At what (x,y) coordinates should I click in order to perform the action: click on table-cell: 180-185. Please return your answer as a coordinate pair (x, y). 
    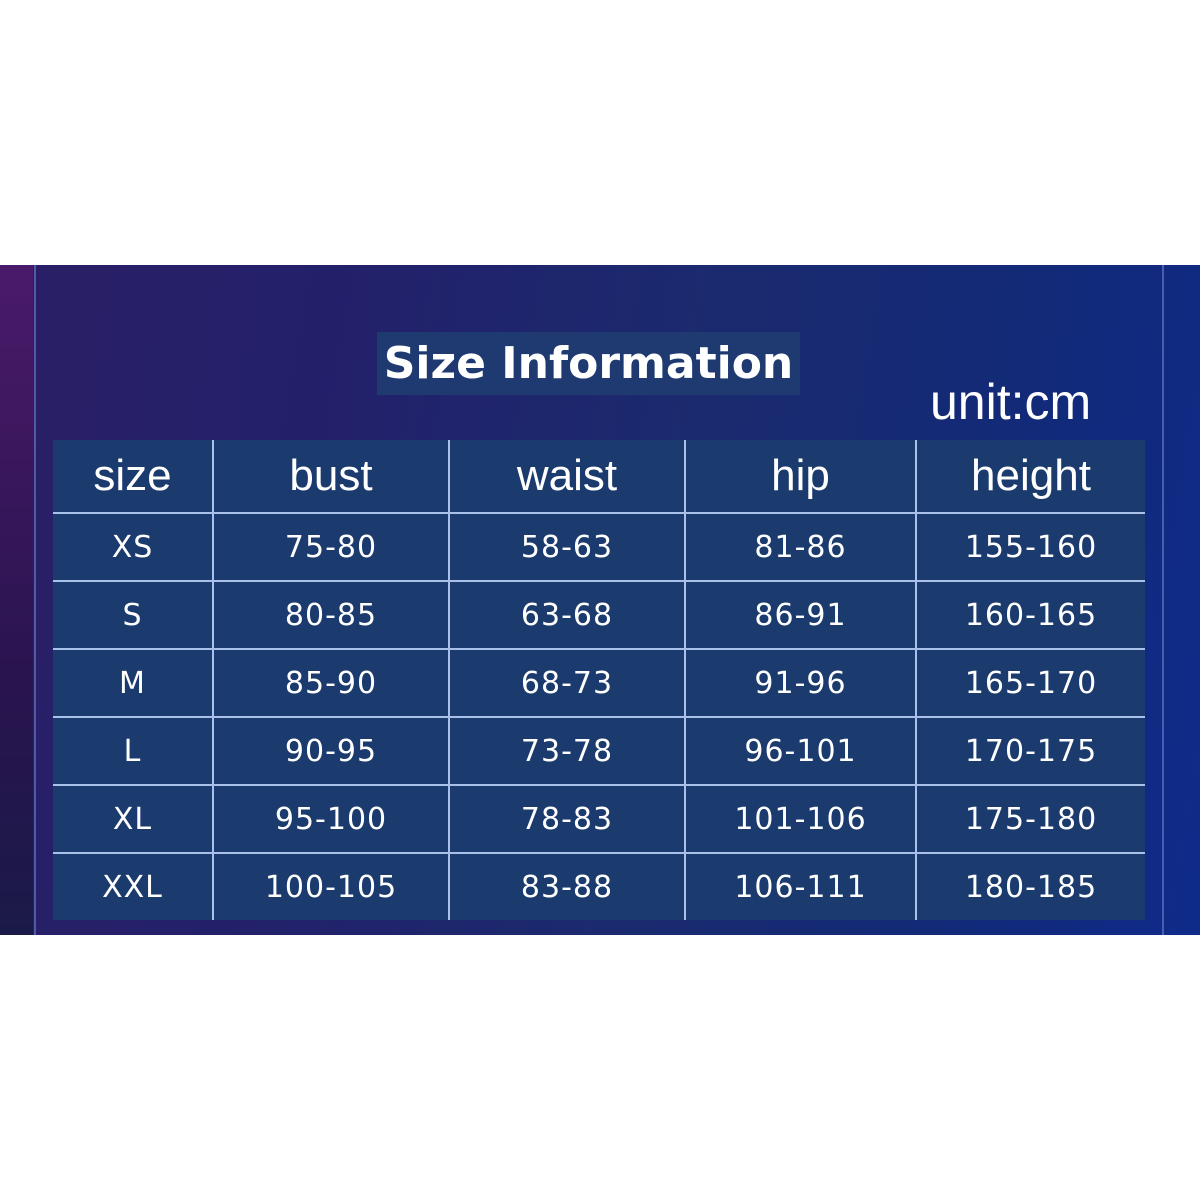
    Looking at the image, I should click on (1030, 886).